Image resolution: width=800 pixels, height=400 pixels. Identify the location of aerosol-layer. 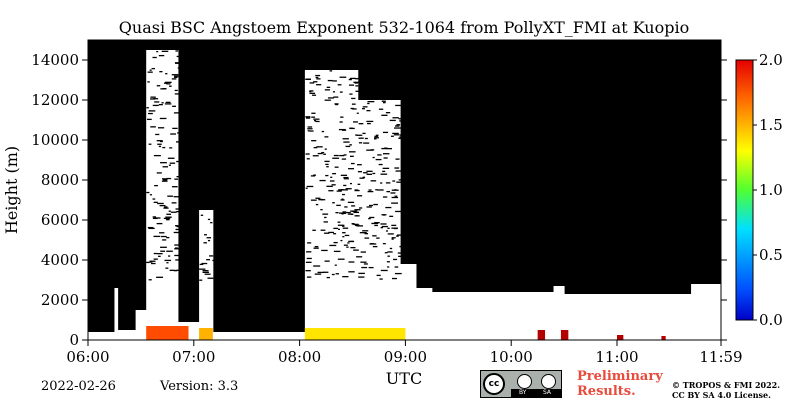
(406, 333).